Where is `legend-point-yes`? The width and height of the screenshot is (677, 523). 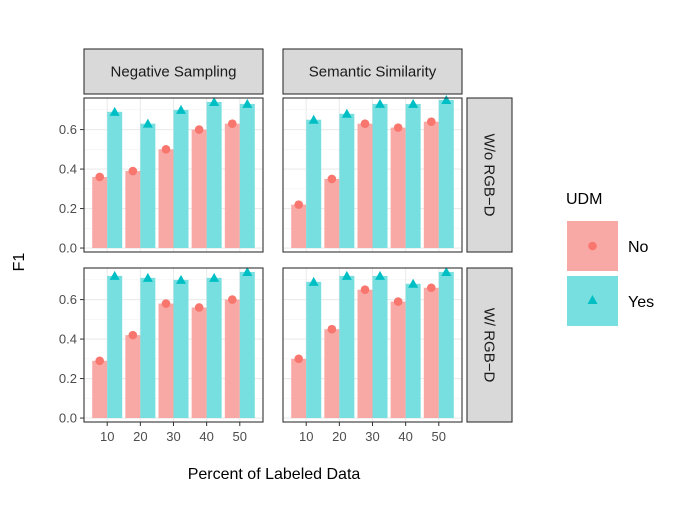 legend-point-yes is located at coordinates (592, 299).